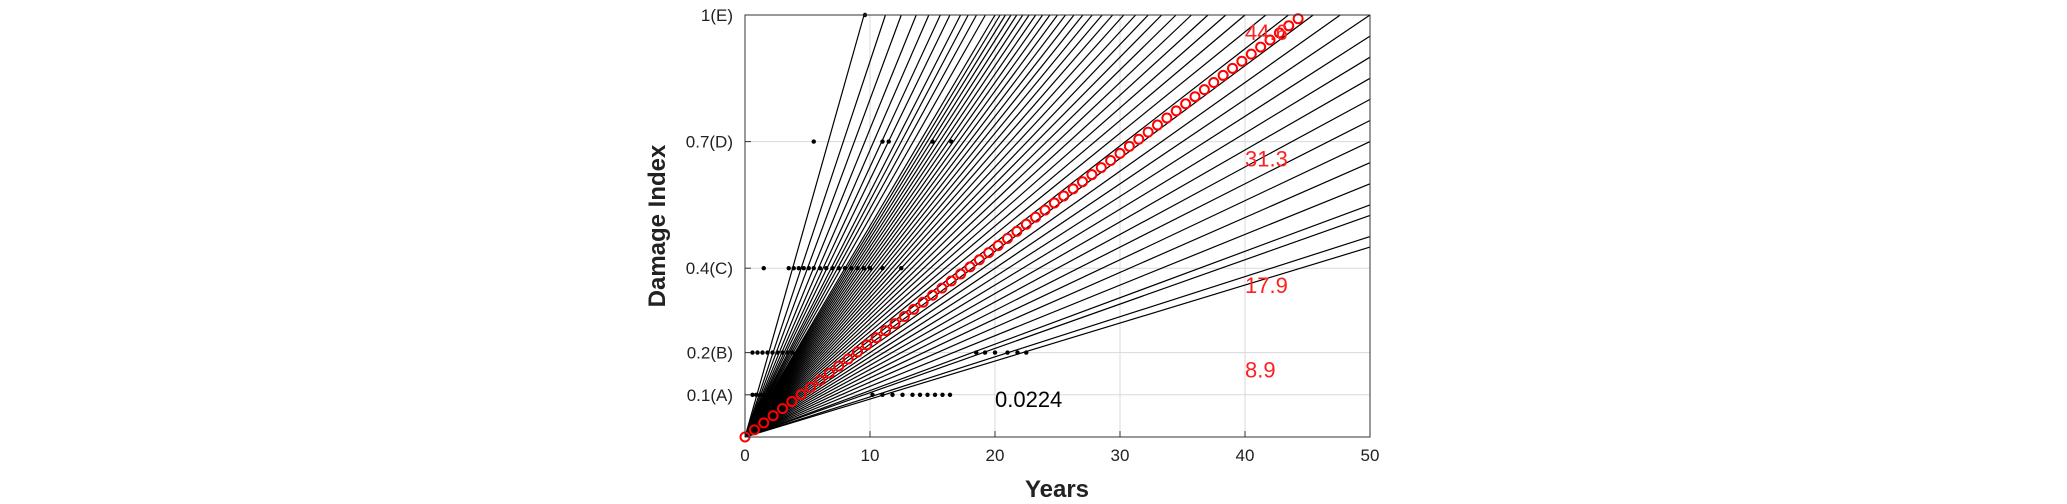 This screenshot has height=504, width=2067. I want to click on annotation-label: 17.9, so click(1266, 285).